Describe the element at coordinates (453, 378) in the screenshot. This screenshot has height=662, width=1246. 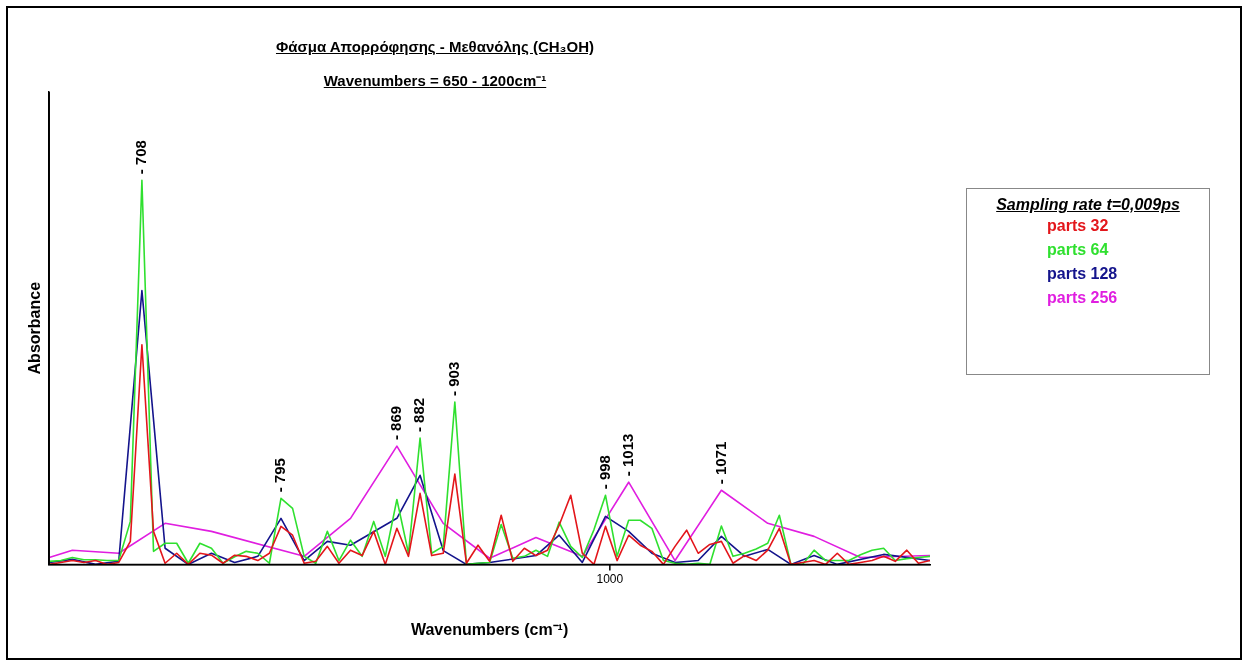
I see `annotation: - 903` at that location.